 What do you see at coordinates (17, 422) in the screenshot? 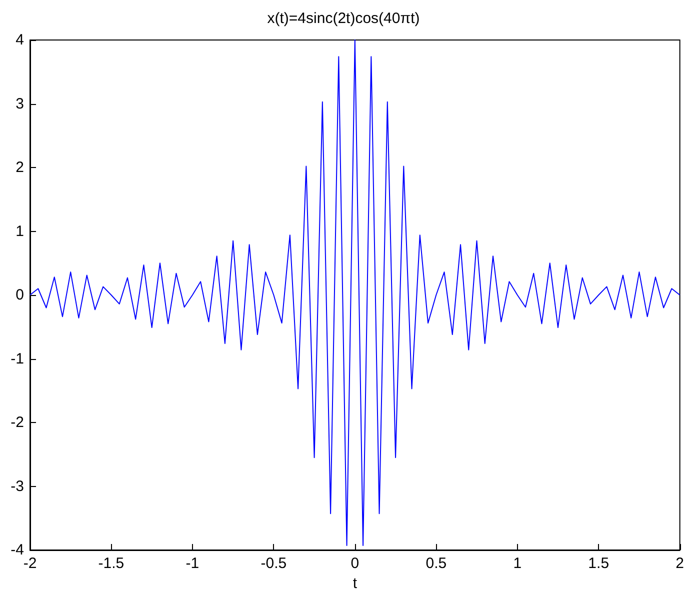
I see `y-tick-label: -2` at bounding box center [17, 422].